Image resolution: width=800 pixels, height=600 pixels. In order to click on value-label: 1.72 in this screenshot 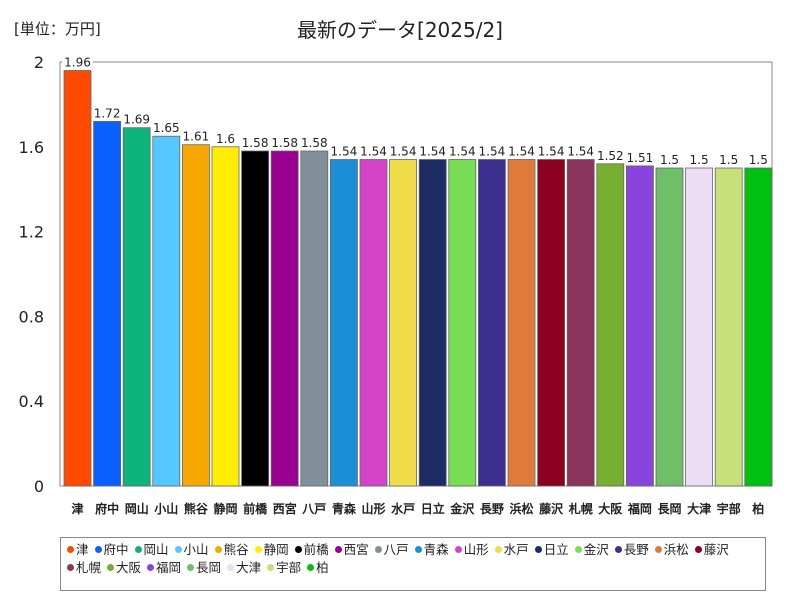, I will do `click(107, 113)`.